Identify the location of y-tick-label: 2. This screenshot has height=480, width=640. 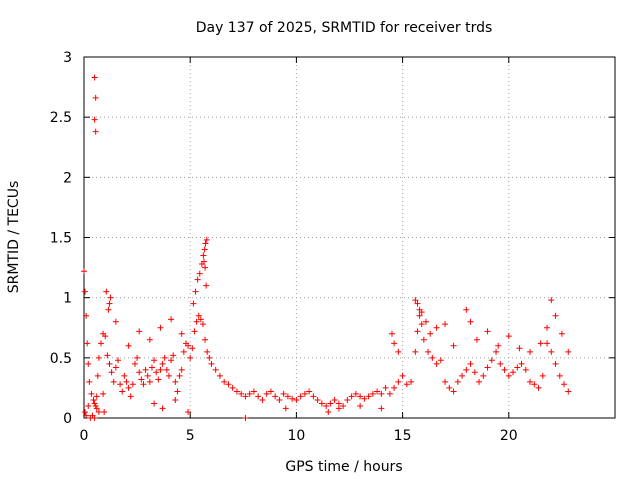
(67, 178).